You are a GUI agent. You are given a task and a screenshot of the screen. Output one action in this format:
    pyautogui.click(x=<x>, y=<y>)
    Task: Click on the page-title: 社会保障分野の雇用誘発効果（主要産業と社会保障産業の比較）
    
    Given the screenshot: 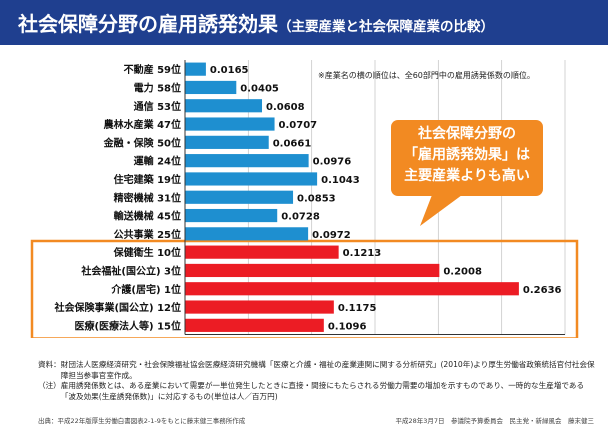 What is the action you would take?
    pyautogui.click(x=256, y=22)
    